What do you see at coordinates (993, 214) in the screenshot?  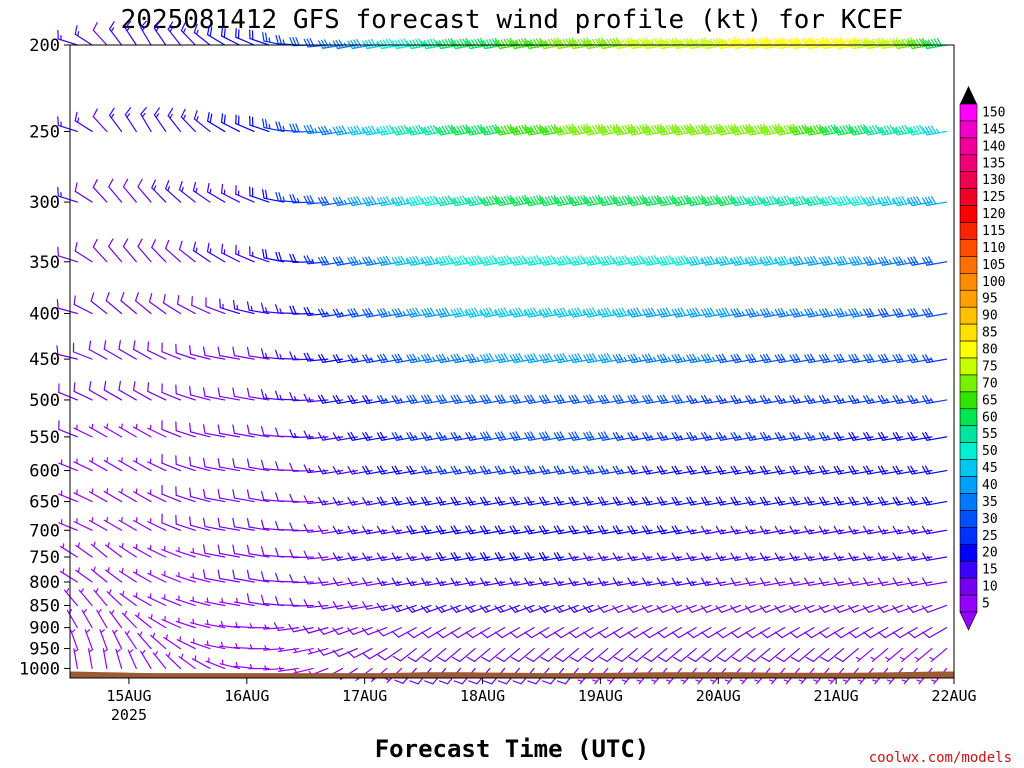 I see `colorbar-label: 120` at bounding box center [993, 214].